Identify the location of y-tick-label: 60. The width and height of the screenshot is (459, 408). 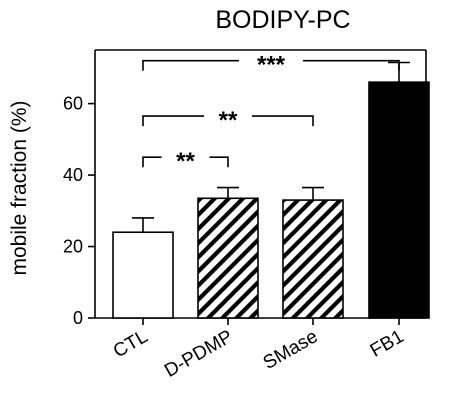
(73, 104).